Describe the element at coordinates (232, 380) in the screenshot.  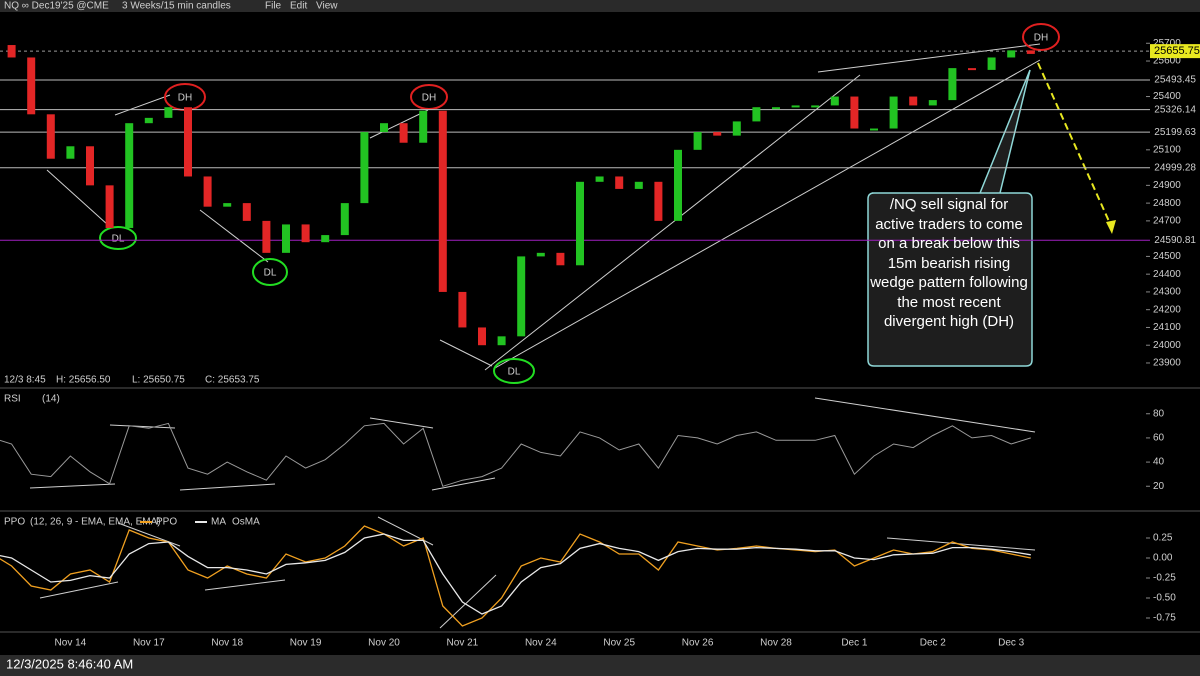
I see `info-close: C: 25653.75` at that location.